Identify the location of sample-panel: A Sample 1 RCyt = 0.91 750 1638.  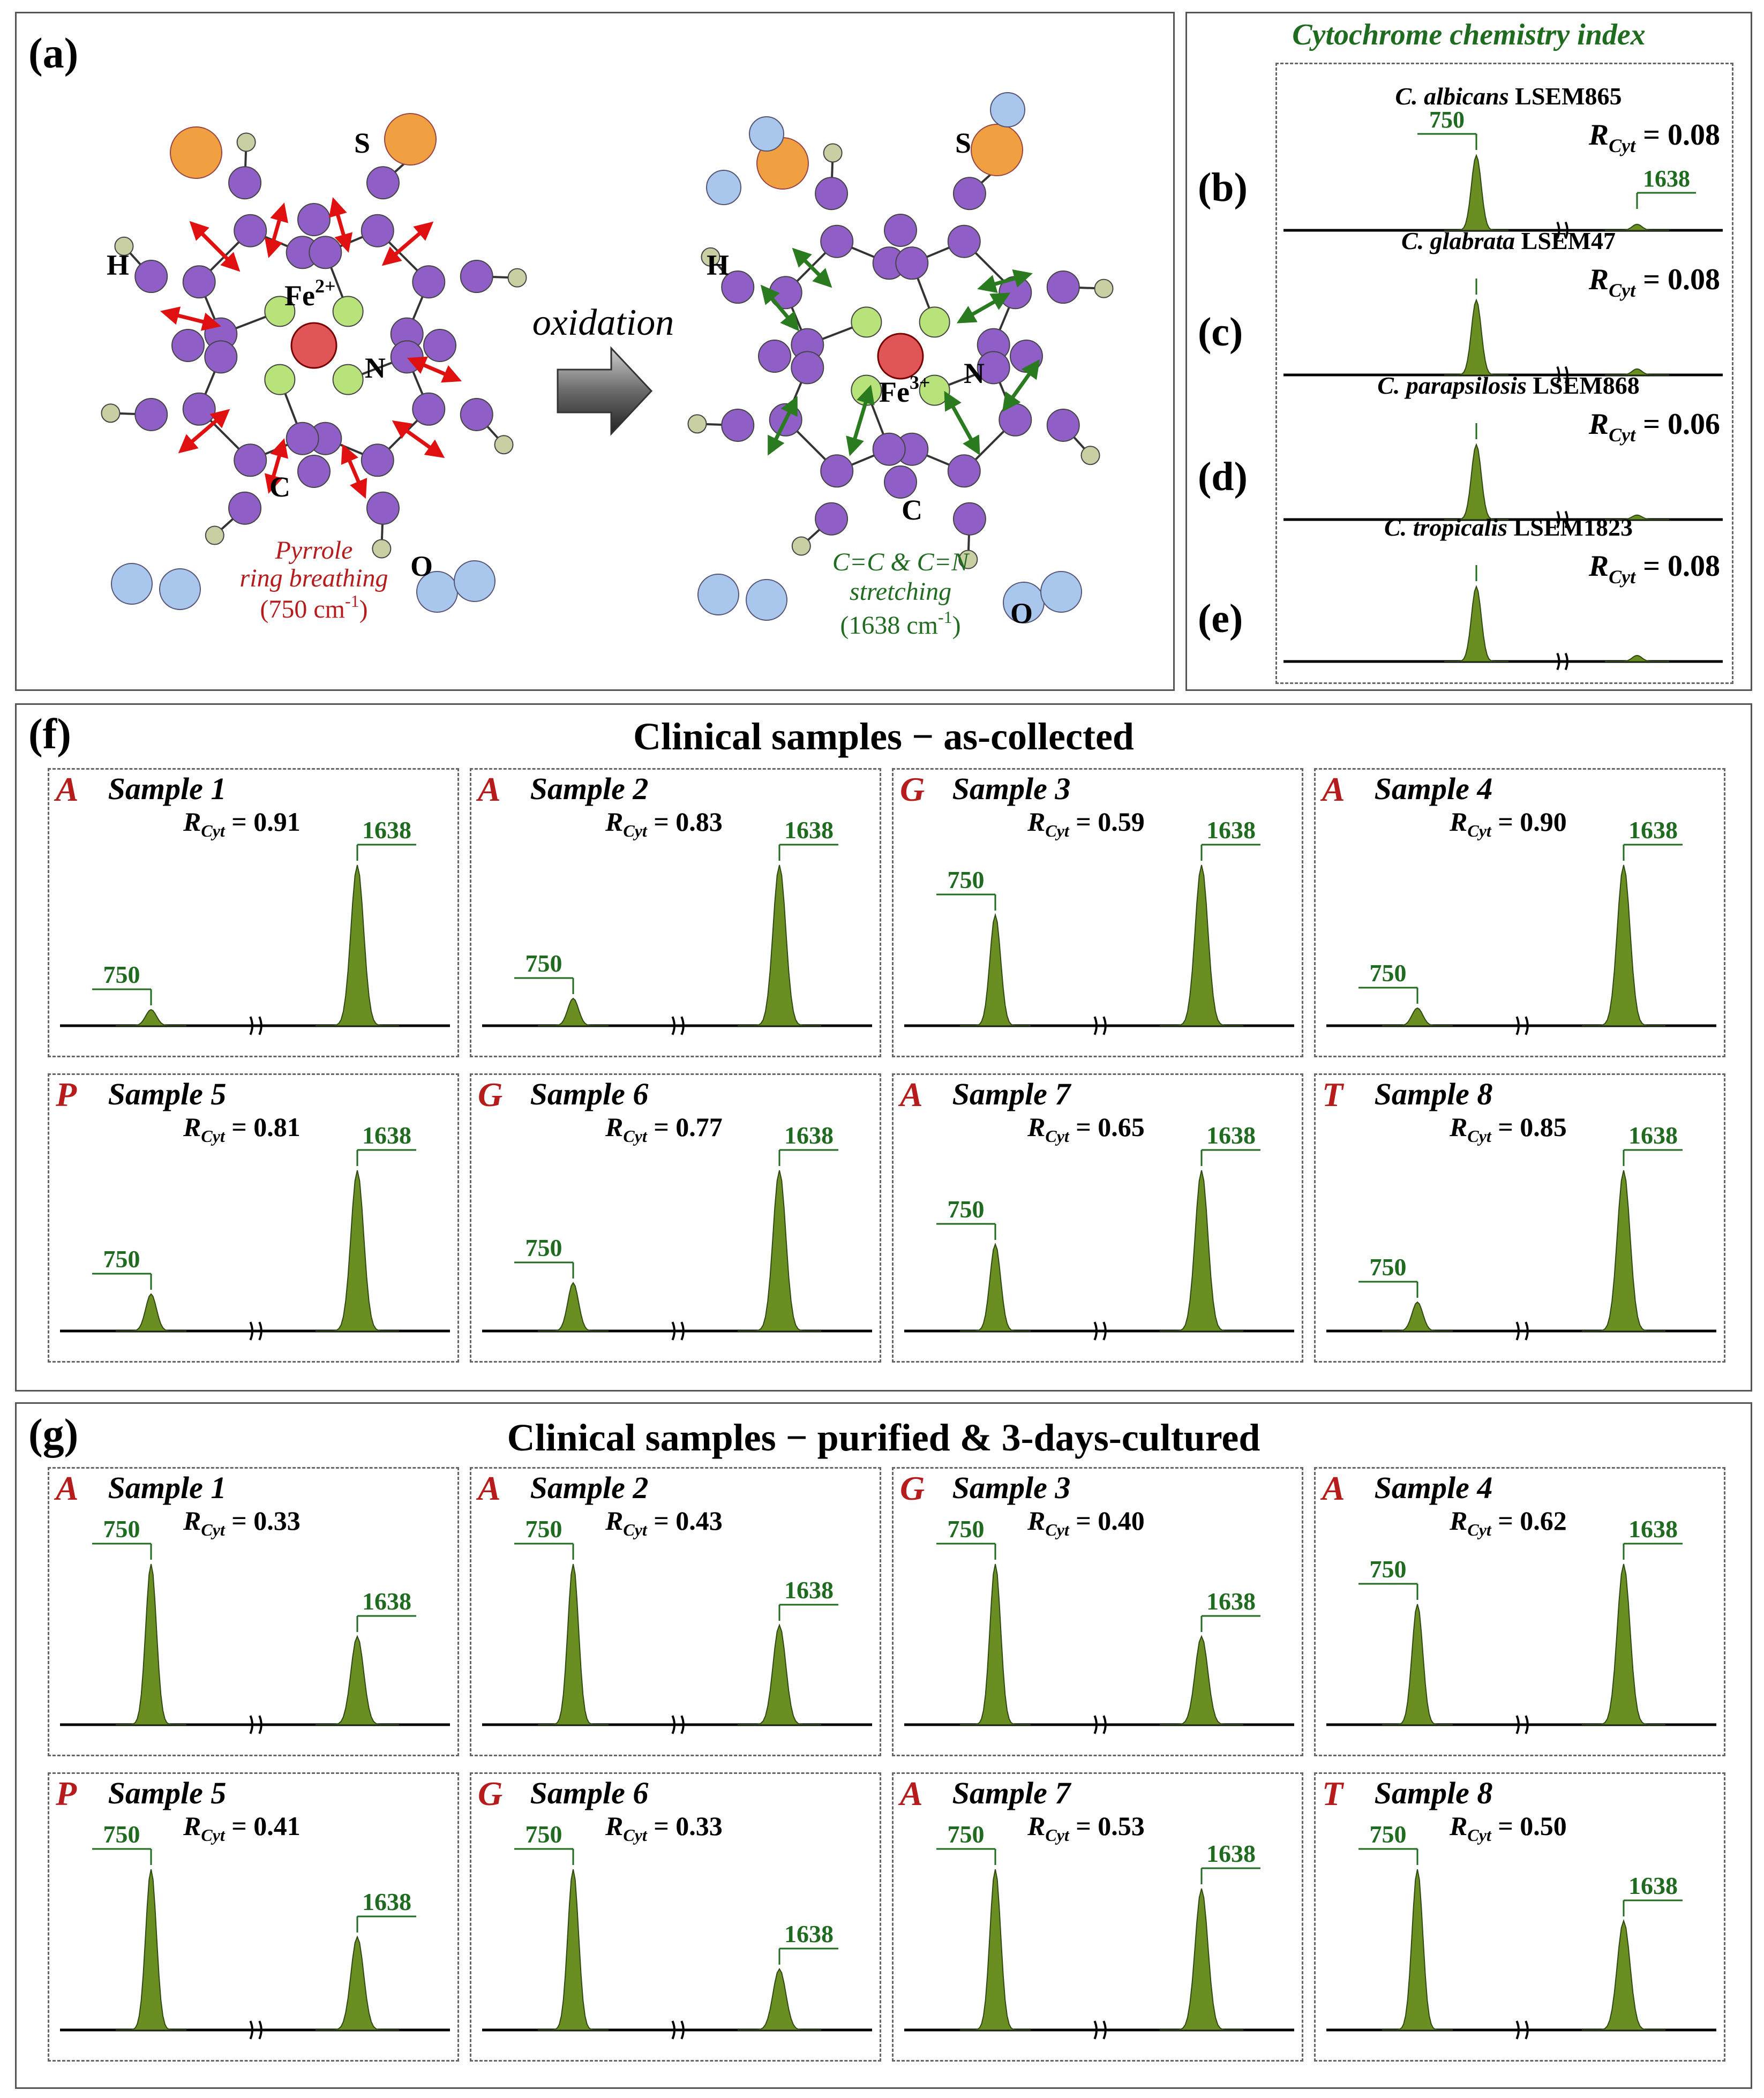
(253, 912).